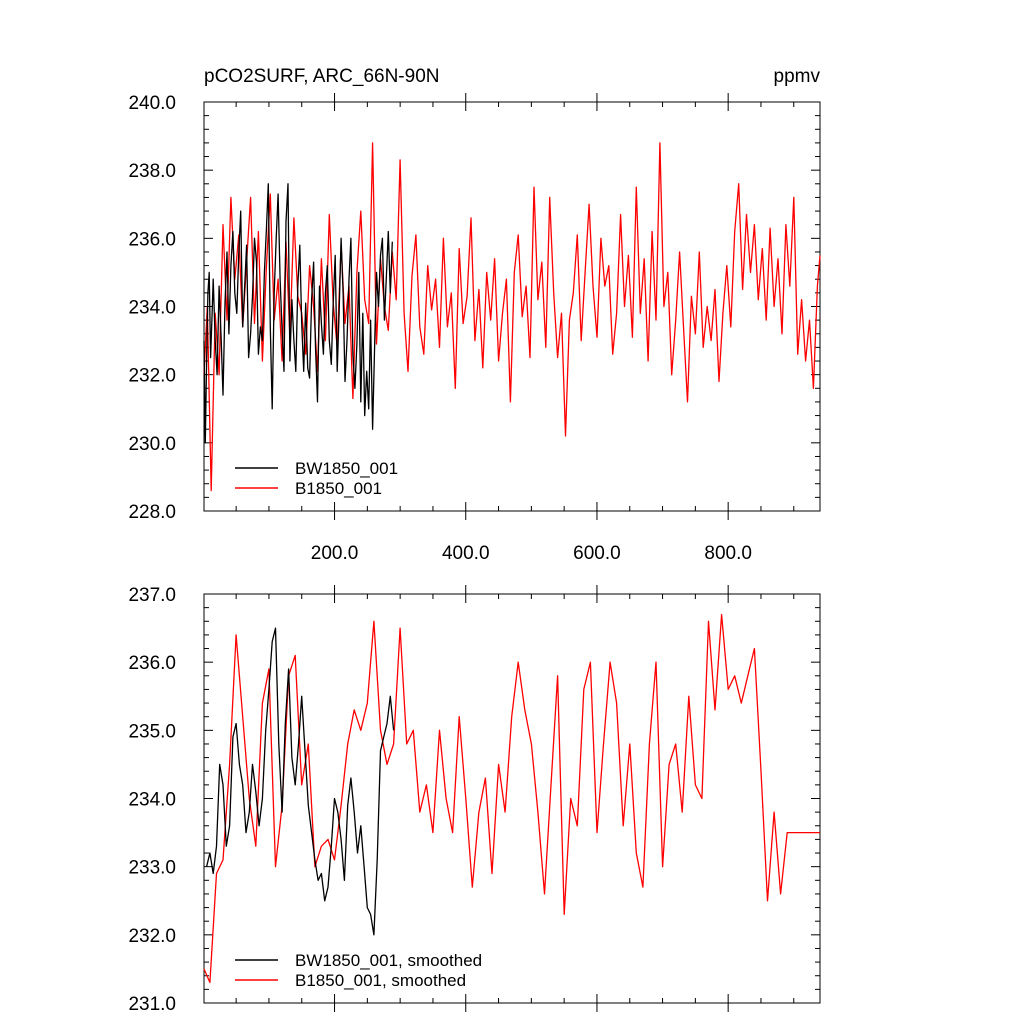 The width and height of the screenshot is (1024, 1024). I want to click on x-tick-labels: 200.0 400.0 600.0 800.0, so click(531, 553).